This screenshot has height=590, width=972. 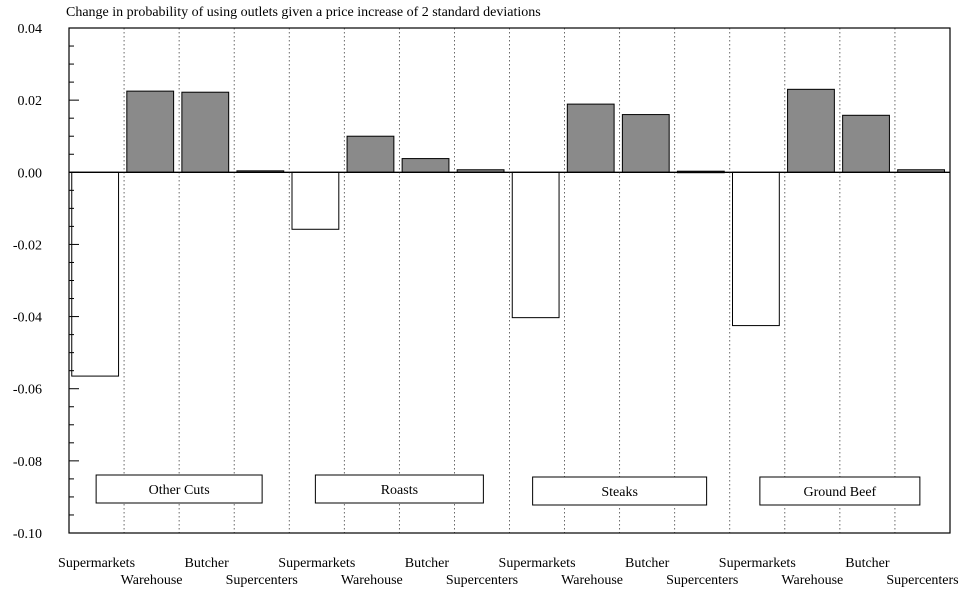 What do you see at coordinates (756, 249) in the screenshot?
I see `bar-ground-beef-supermarkets` at bounding box center [756, 249].